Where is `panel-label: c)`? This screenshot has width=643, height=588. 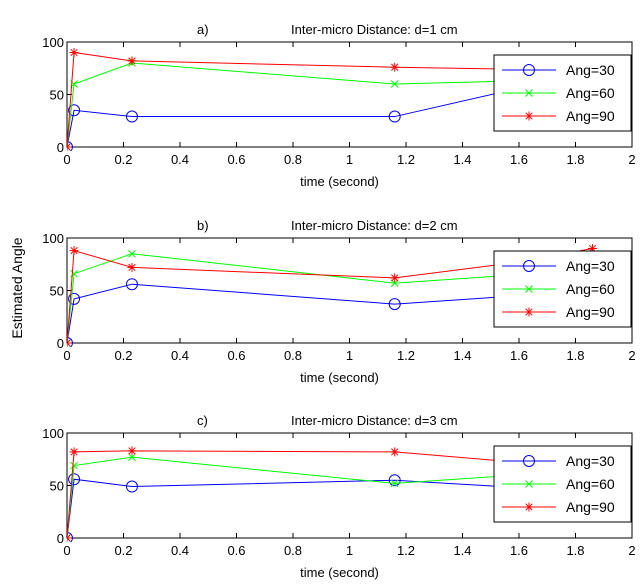
panel-label: c) is located at coordinates (202, 420).